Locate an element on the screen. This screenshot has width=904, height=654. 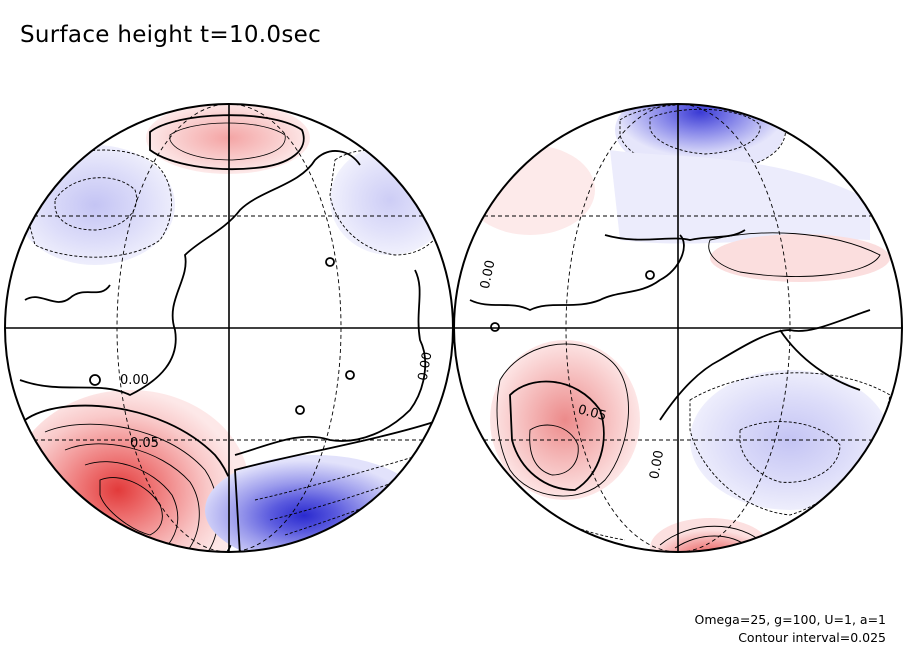
chart-title: Surface height t=10.0sec is located at coordinates (171, 35).